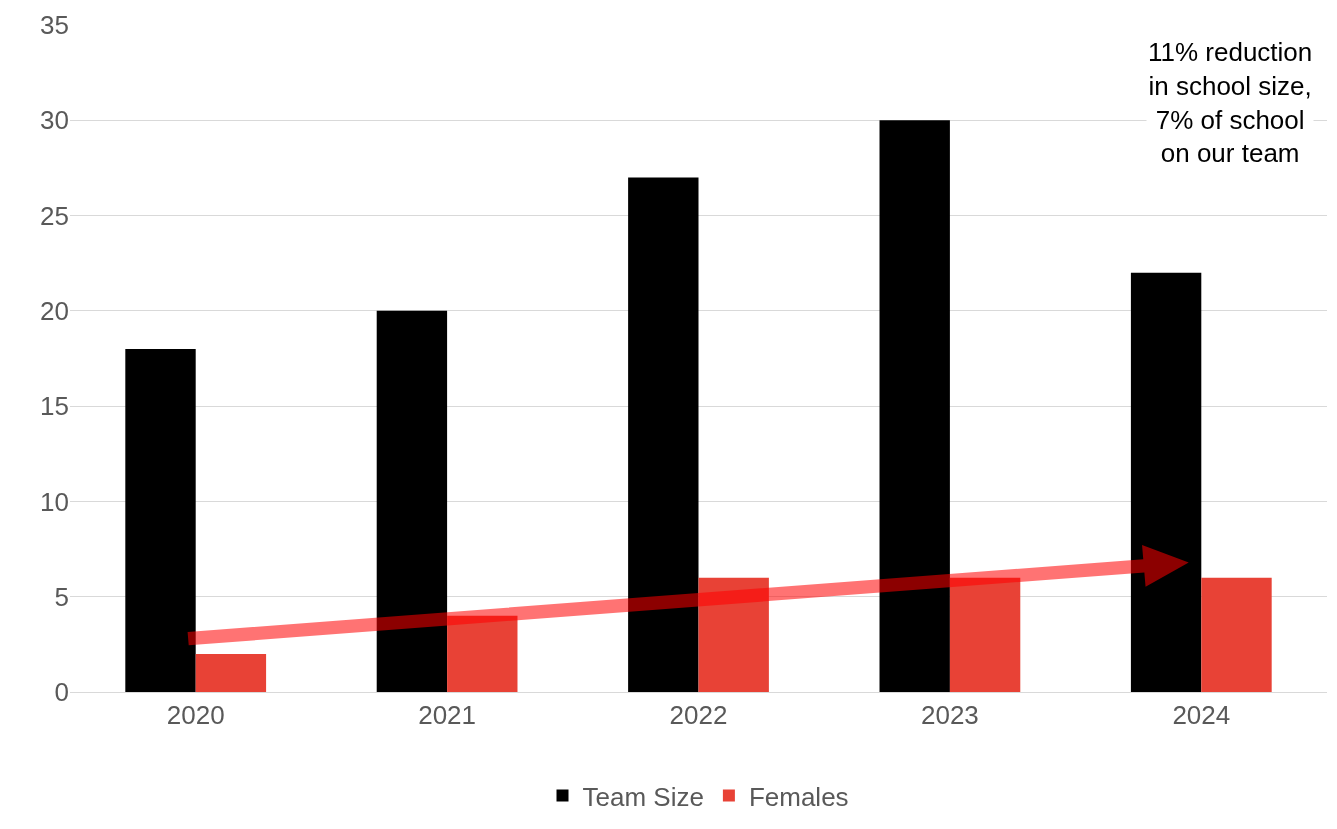  I want to click on annotation: 11% reduction in school size, 7% of school on our team, so click(1230, 103).